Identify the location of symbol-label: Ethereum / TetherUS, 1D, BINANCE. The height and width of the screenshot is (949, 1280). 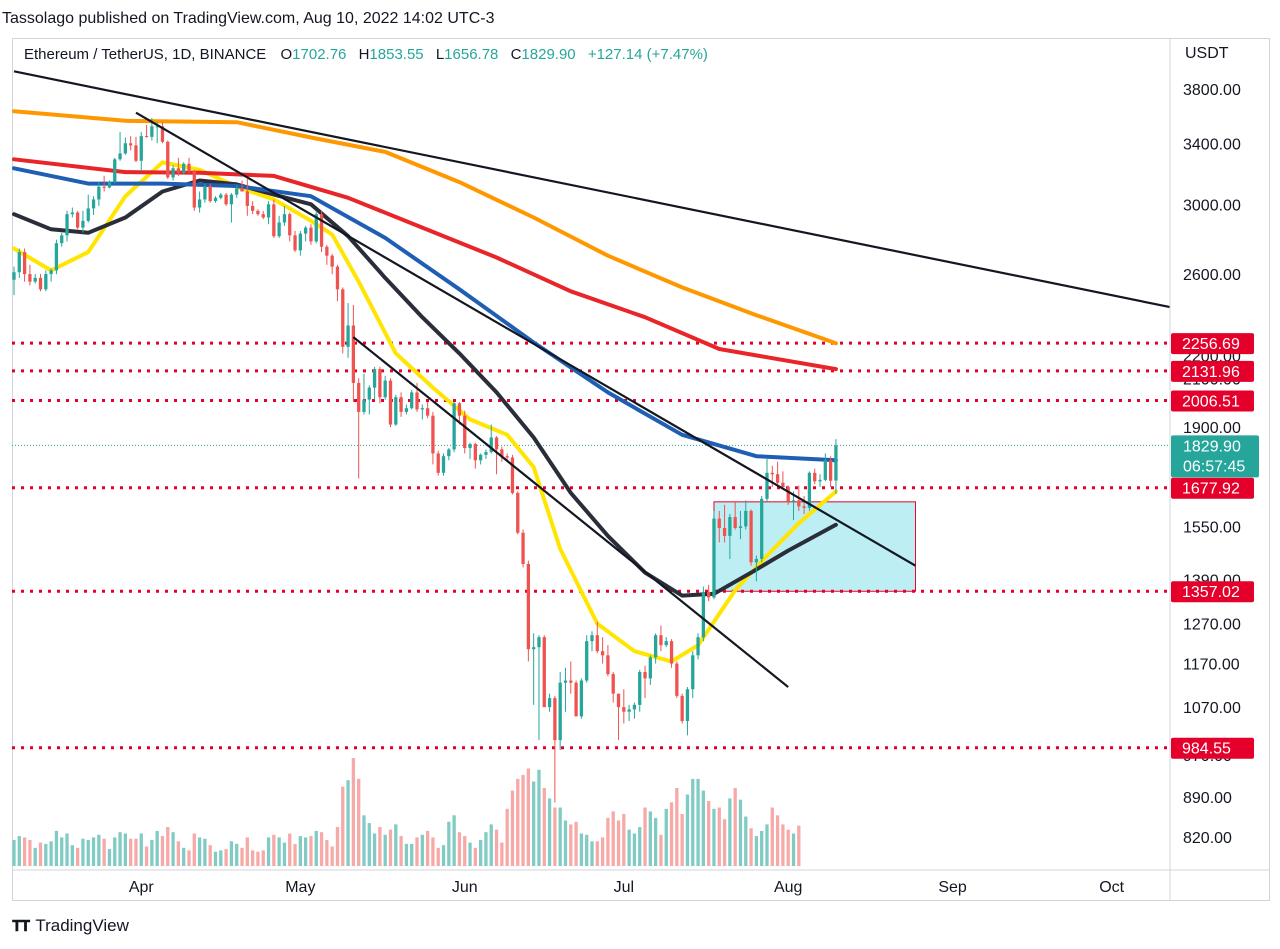
(145, 54).